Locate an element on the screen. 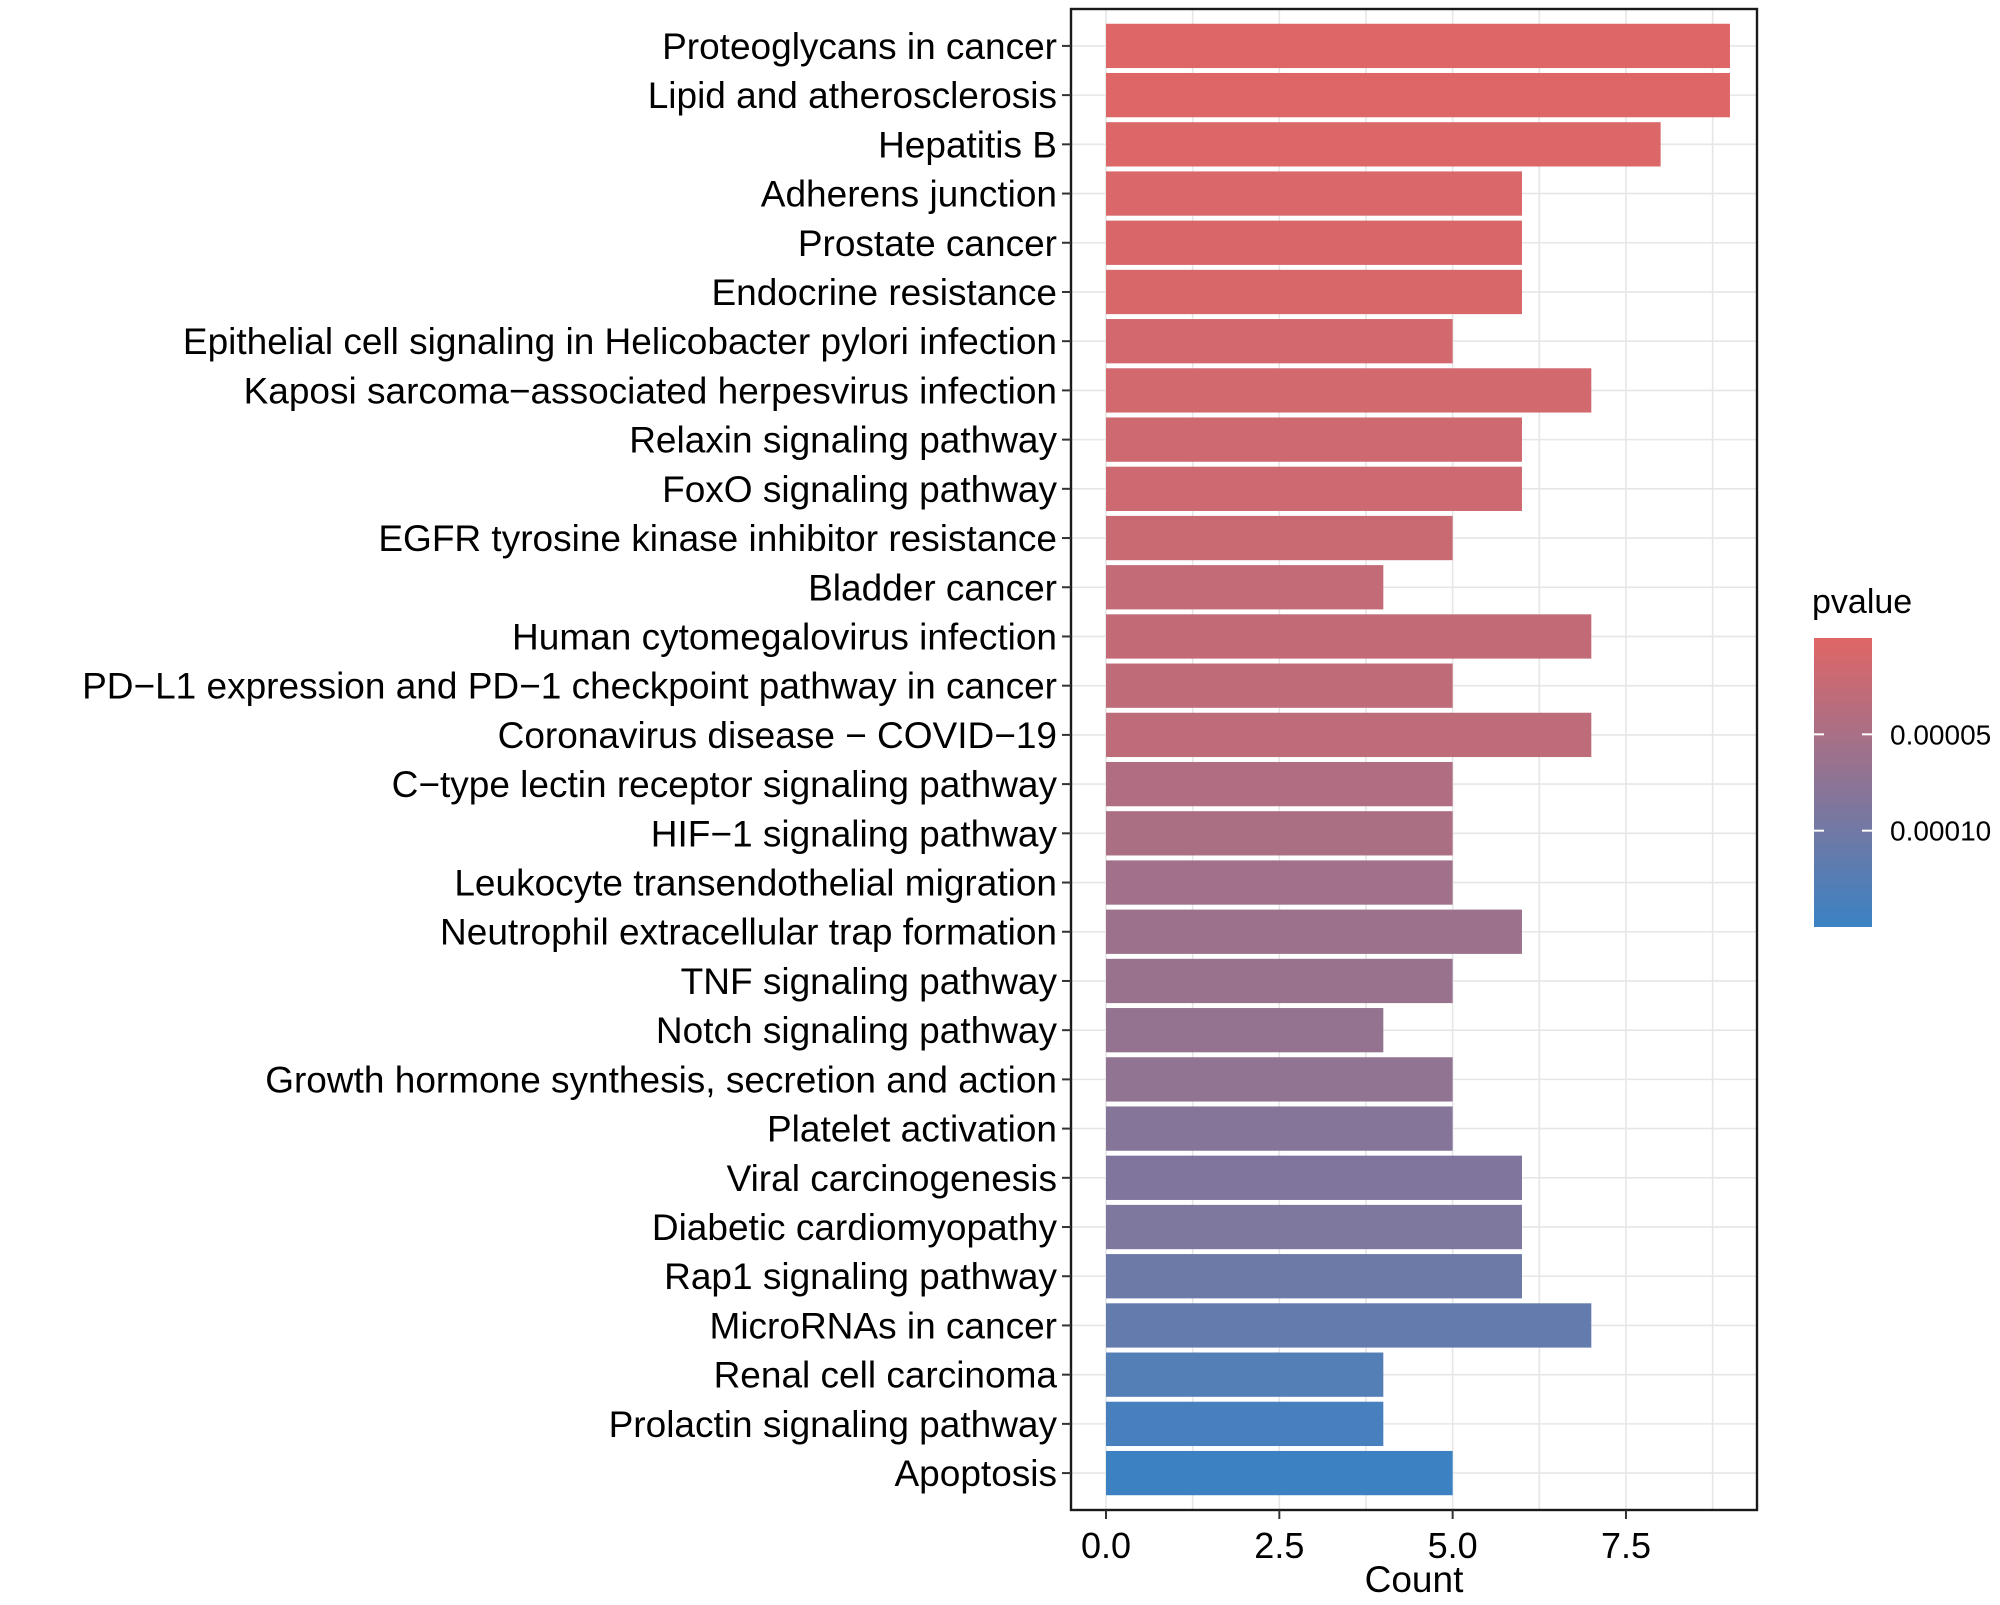 This screenshot has height=1605, width=2000. x-tick-label: 0.0 is located at coordinates (1106, 1545).